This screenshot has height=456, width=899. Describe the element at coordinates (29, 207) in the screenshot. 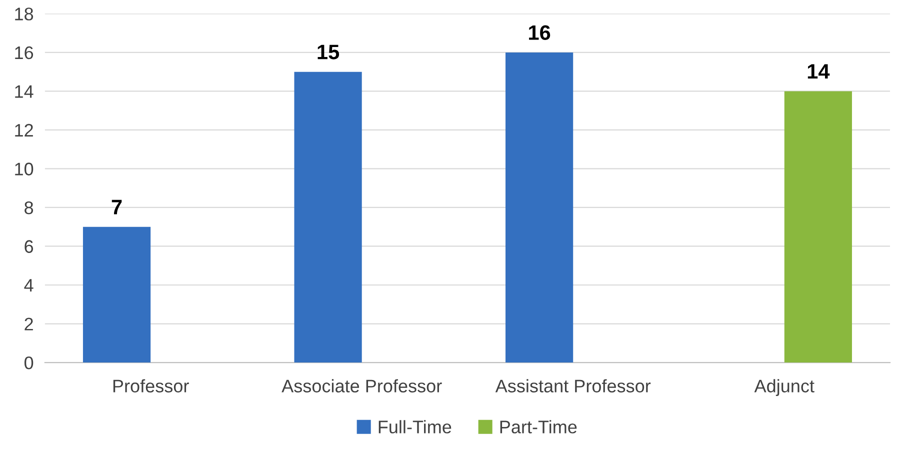

I see `y-tick-label: 8` at that location.